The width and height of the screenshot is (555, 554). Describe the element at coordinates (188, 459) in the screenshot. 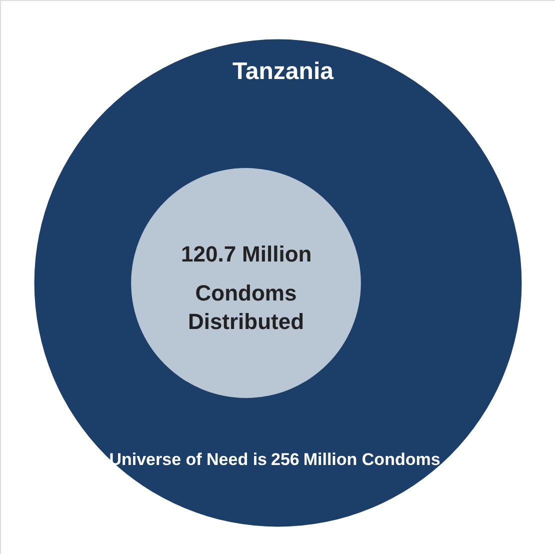

I see `category-label: Universe of Need is` at that location.